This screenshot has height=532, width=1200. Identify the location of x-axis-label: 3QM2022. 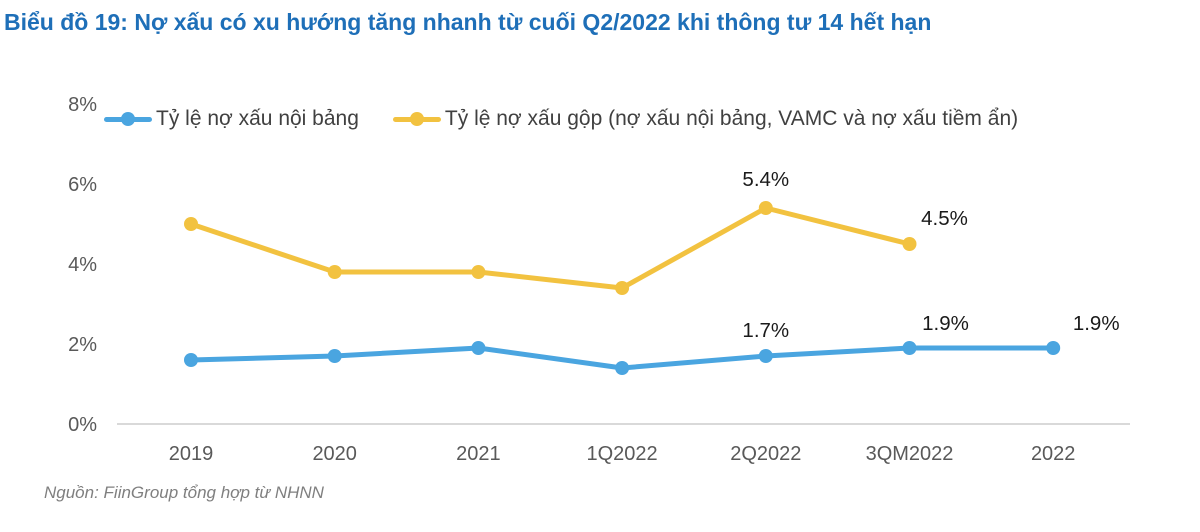
(910, 454).